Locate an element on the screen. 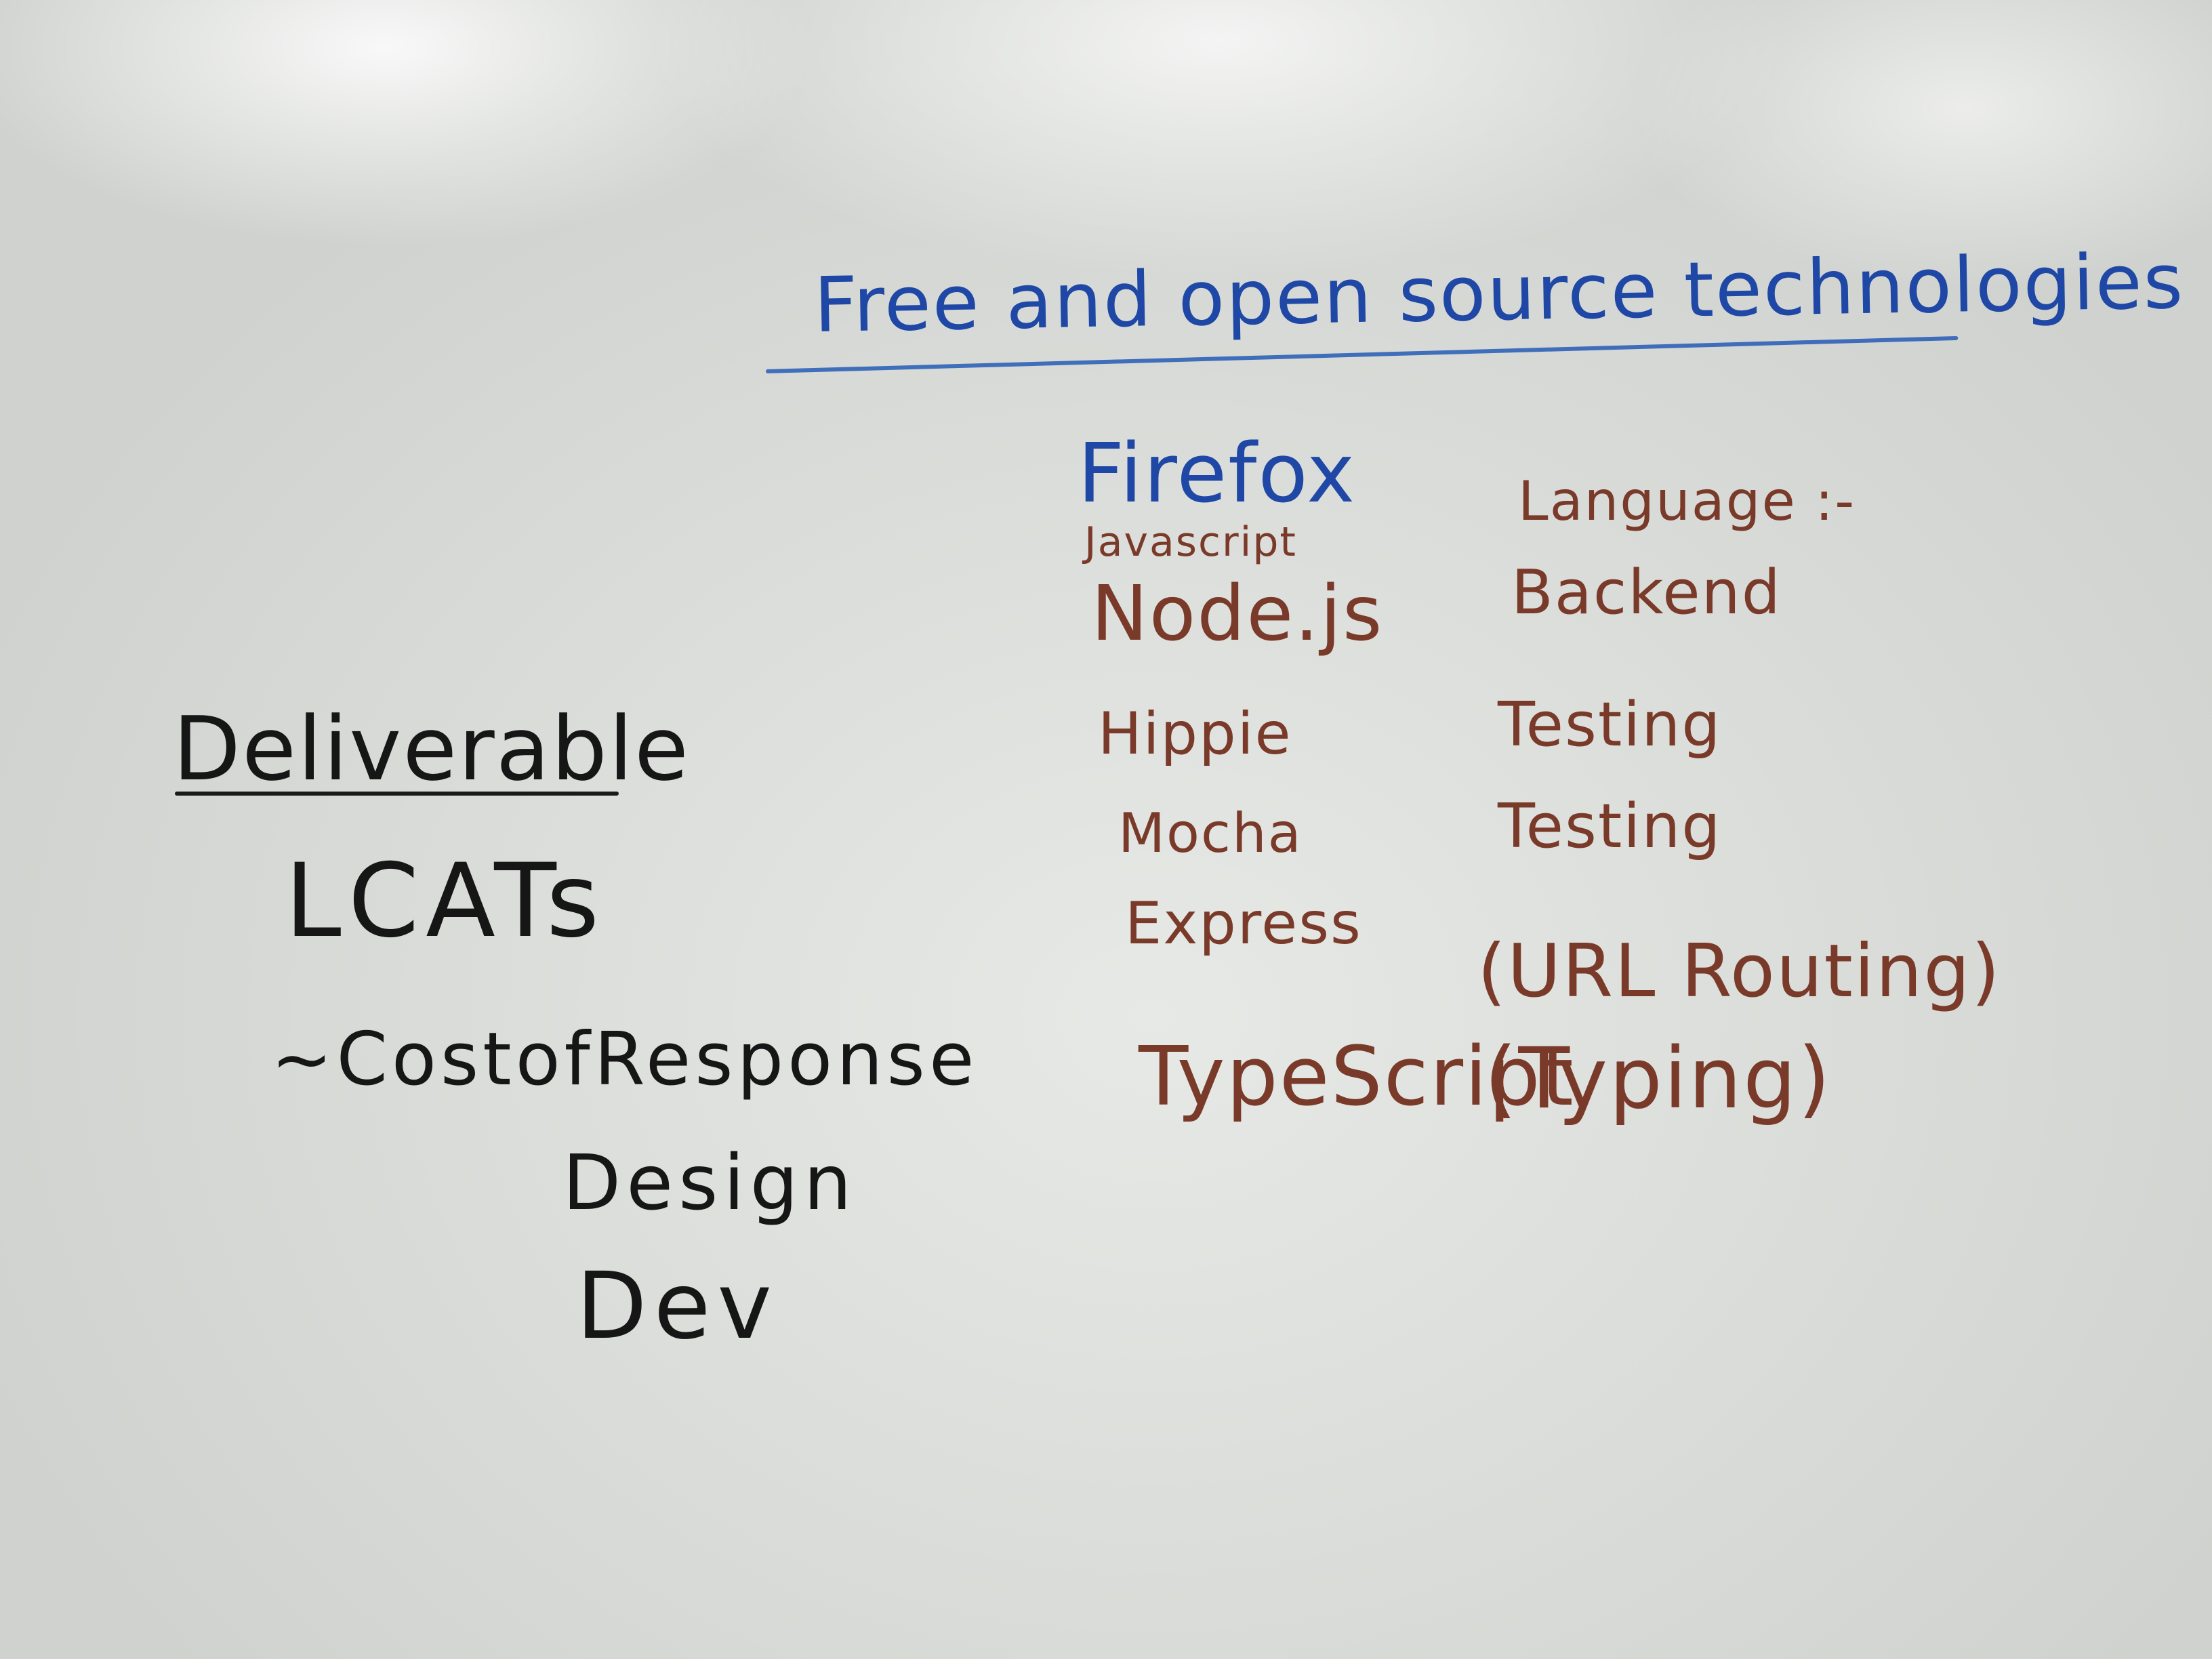  note-typing: (Typing) is located at coordinates (1658, 1079).